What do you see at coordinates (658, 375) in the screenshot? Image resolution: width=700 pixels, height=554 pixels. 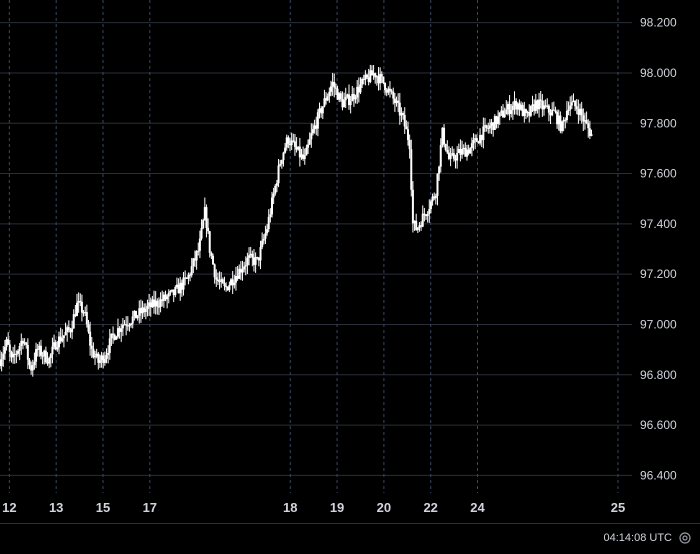 I see `price-tick-label: 96.800` at bounding box center [658, 375].